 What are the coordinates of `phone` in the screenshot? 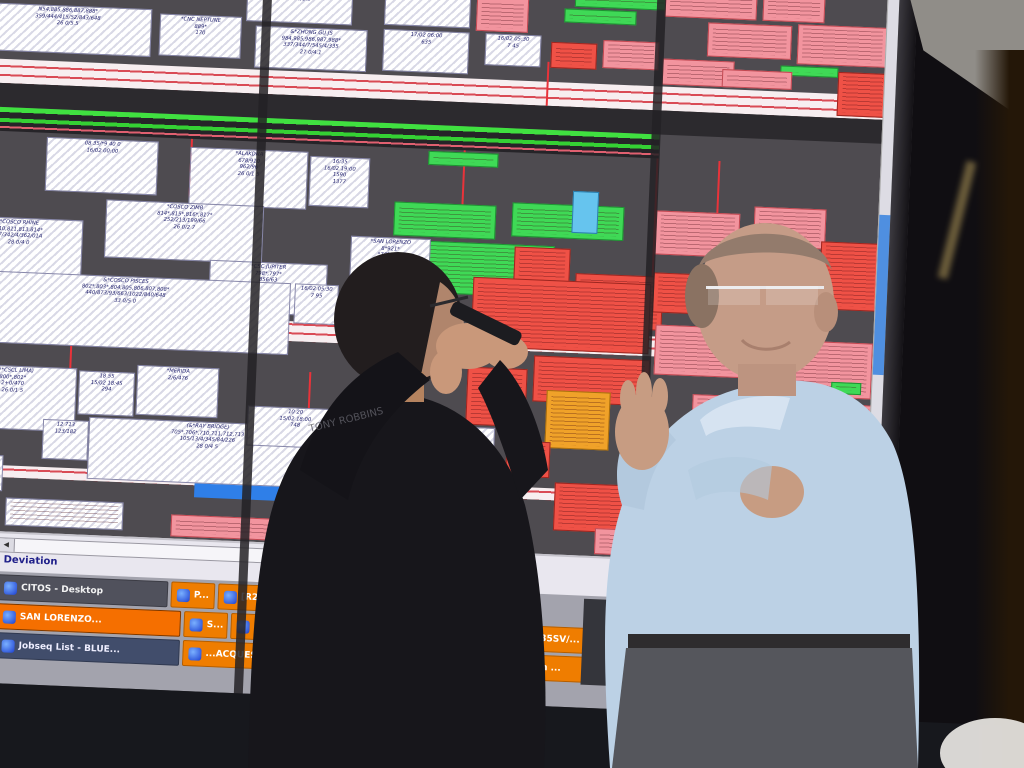 It's located at (486, 323).